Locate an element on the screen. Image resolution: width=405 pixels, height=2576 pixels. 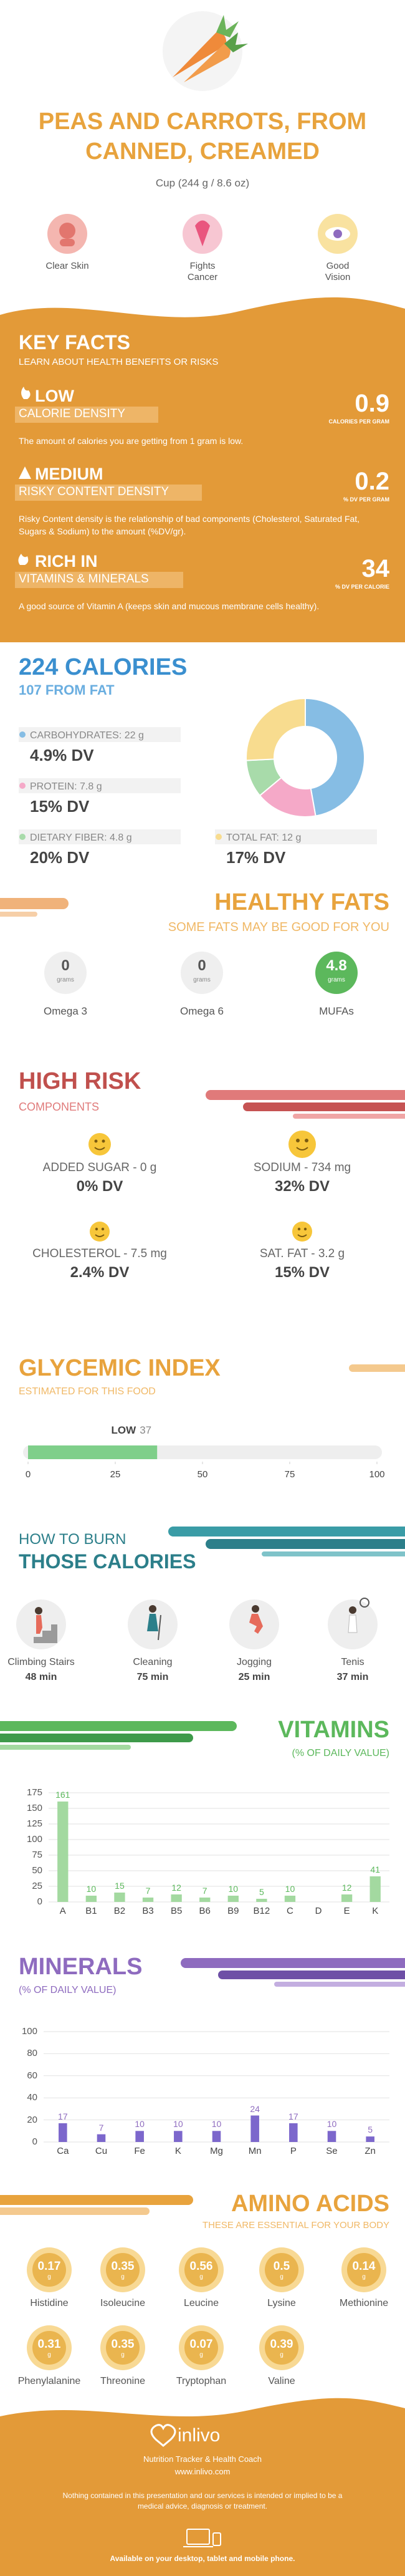
y-tick-label: 75 is located at coordinates (37, 1855).